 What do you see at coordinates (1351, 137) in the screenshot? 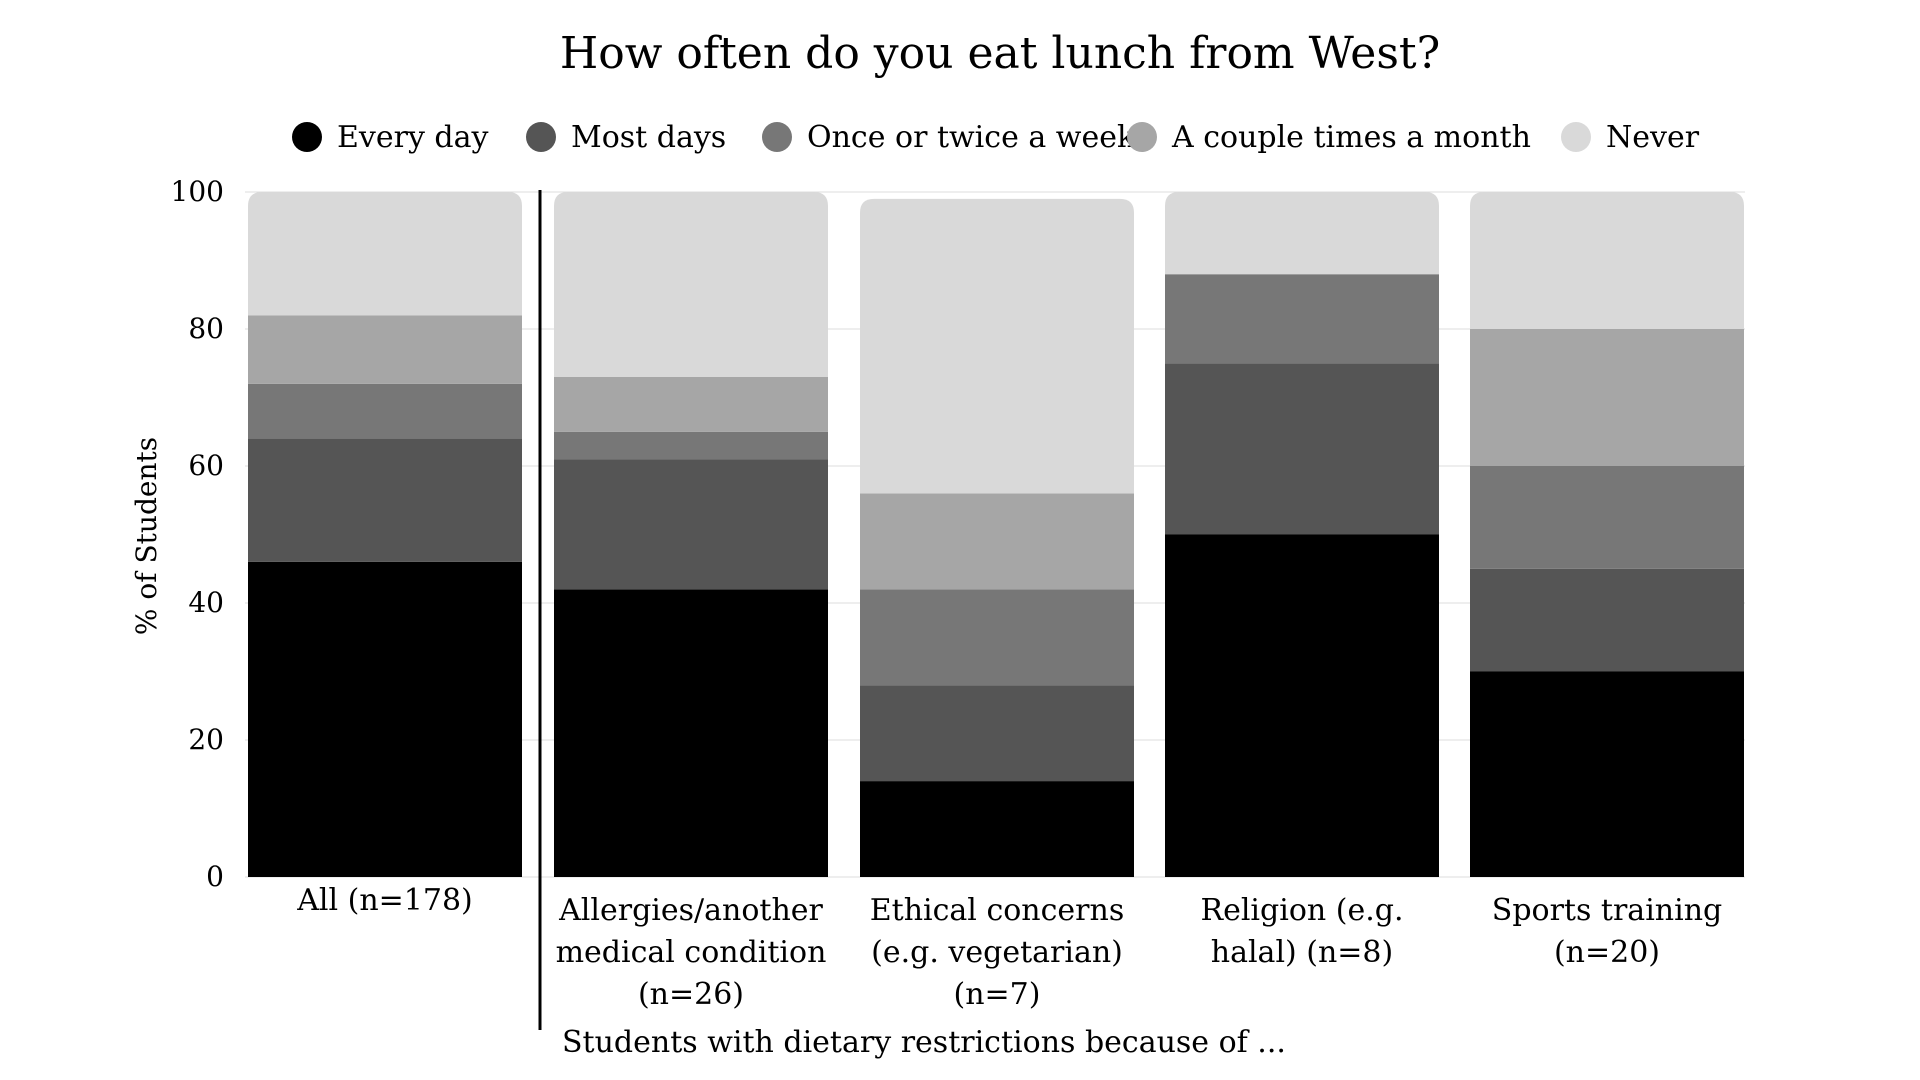
I see `legend-label: A couple times a month` at bounding box center [1351, 137].